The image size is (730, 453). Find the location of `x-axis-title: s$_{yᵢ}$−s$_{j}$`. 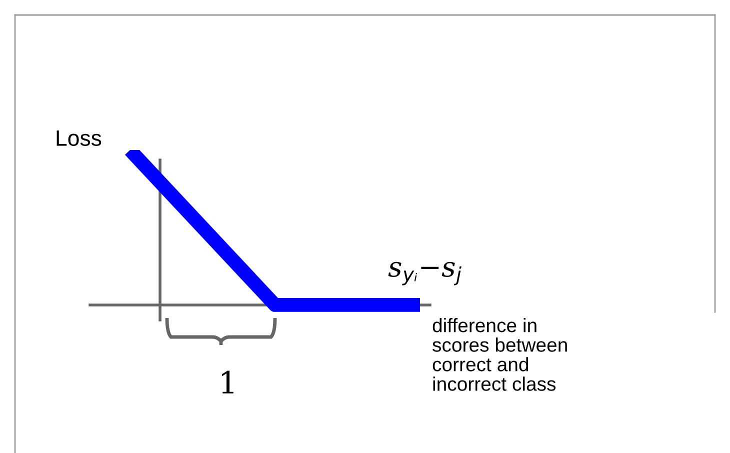

x-axis-title: s$_{yᵢ}$−s$_{j}$ is located at coordinates (425, 274).